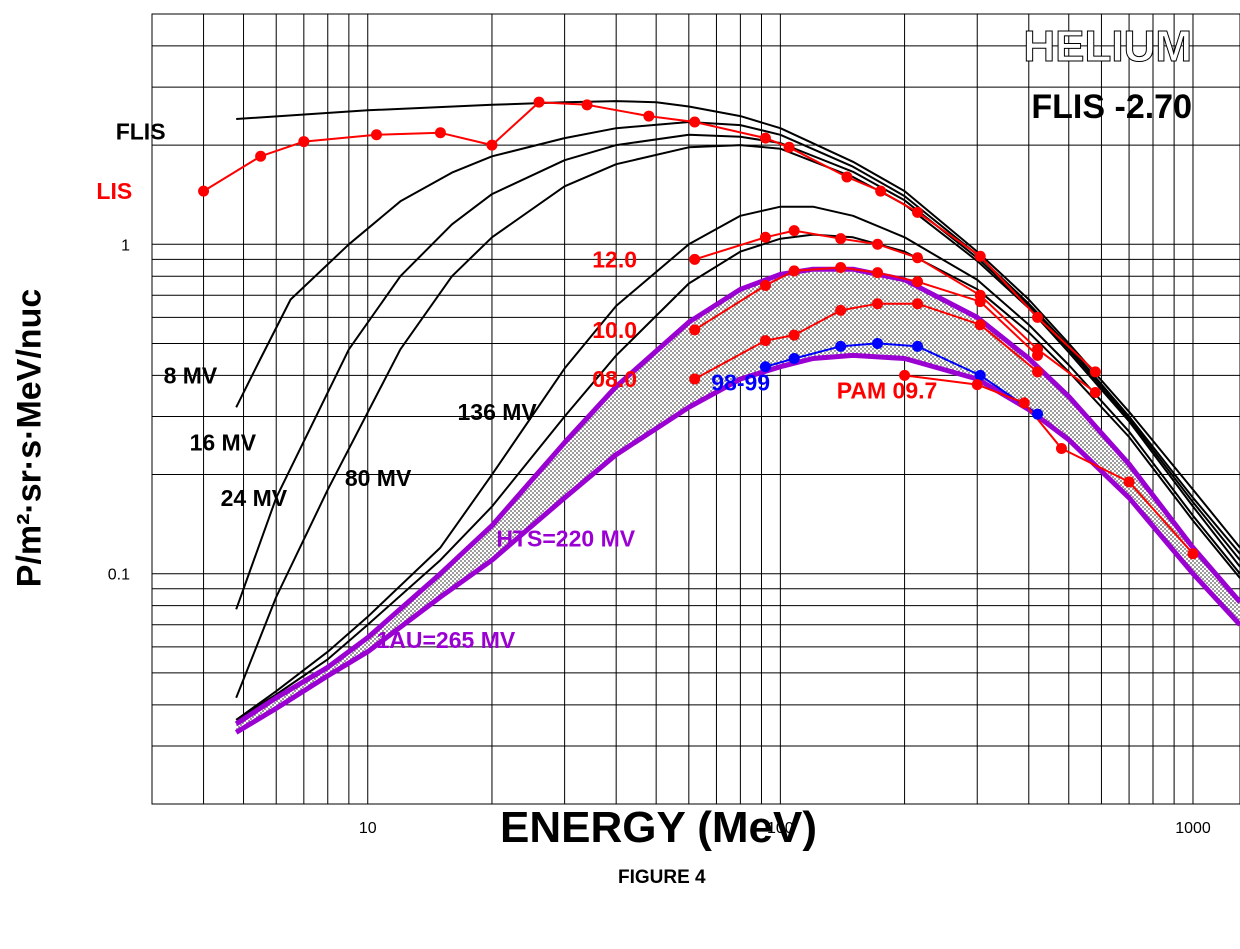 This screenshot has width=1240, height=949. What do you see at coordinates (114, 191) in the screenshot?
I see `annotation-lis: LIS` at bounding box center [114, 191].